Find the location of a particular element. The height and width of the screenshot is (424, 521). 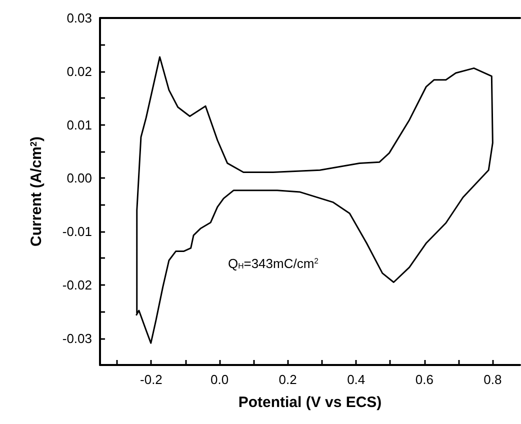

x-tick-label: 0.2 is located at coordinates (287, 379).